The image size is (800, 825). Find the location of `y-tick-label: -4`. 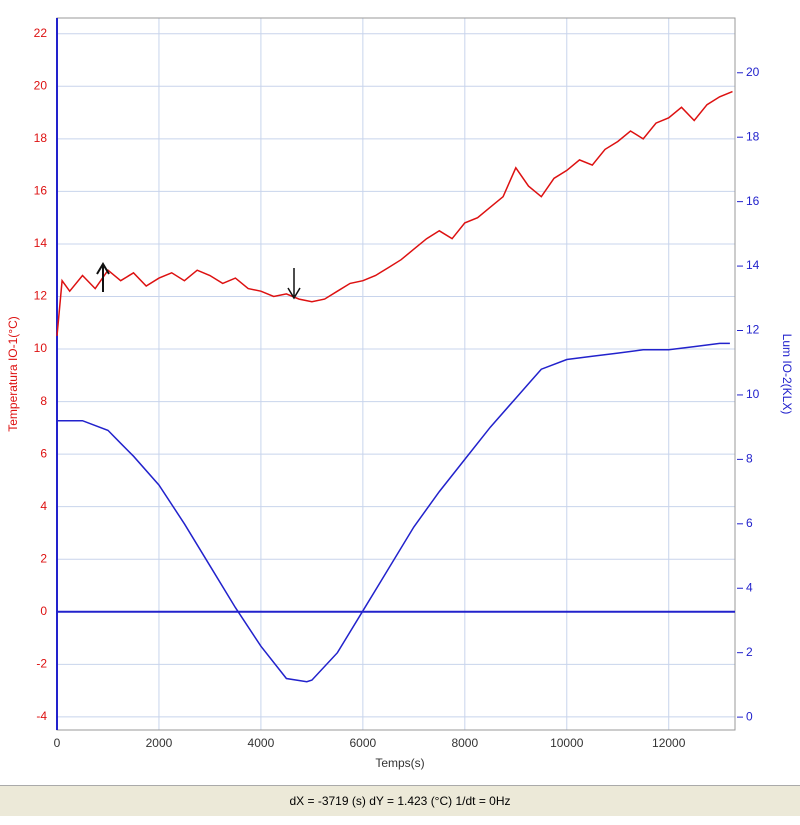

y-tick-label: -4 is located at coordinates (41, 716).